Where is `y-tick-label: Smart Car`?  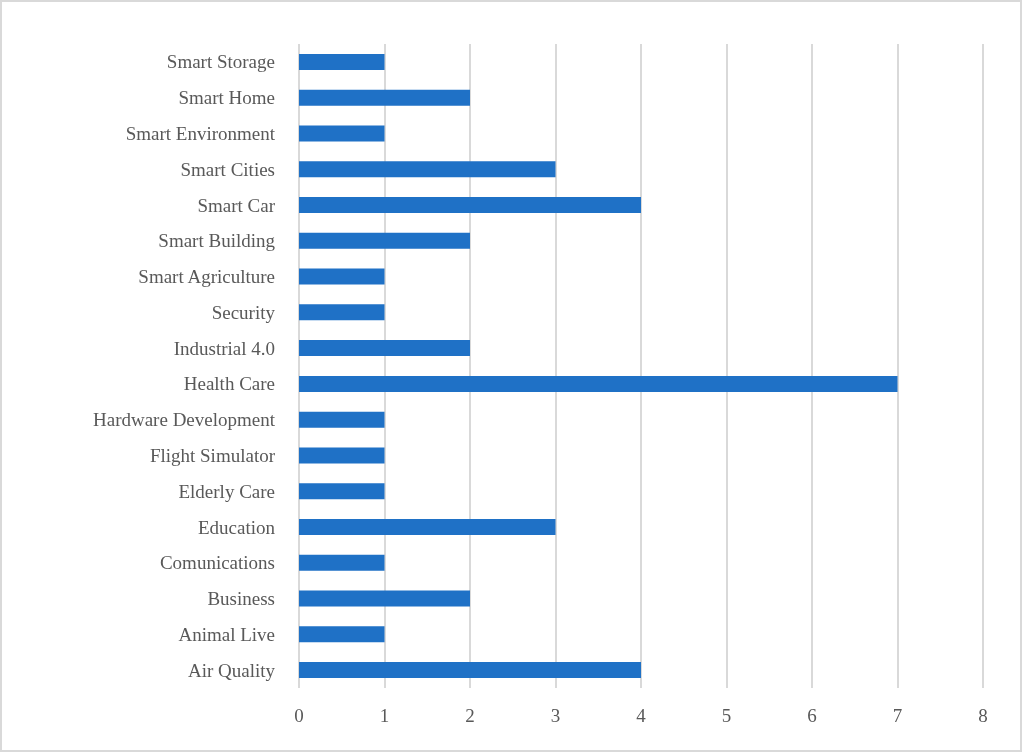
y-tick-label: Smart Car is located at coordinates (236, 205).